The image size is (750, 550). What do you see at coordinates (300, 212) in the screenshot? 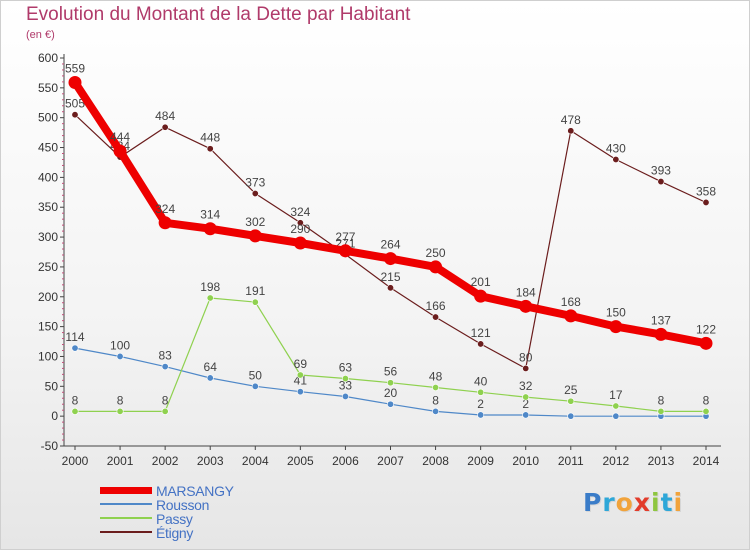
I see `data-label-étigny: 324` at bounding box center [300, 212].